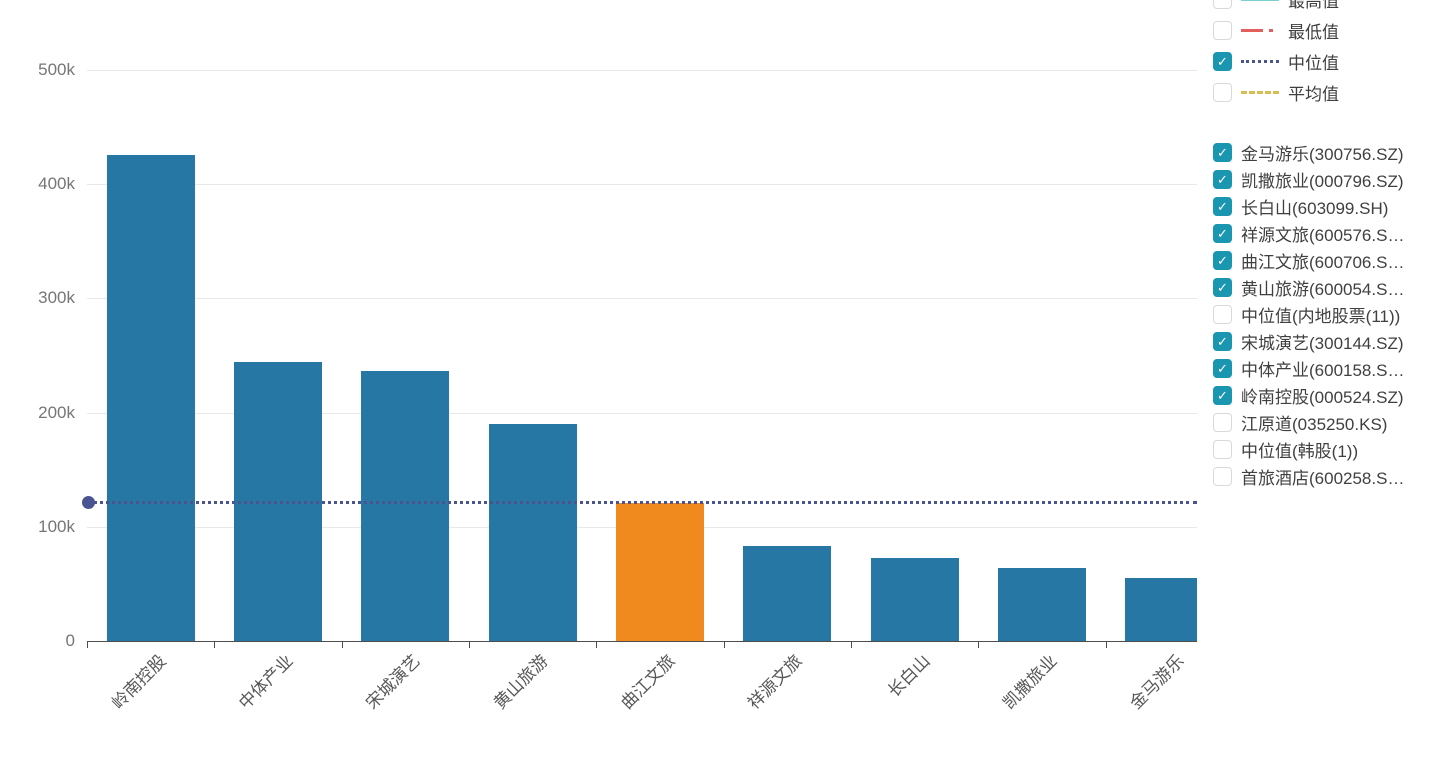  What do you see at coordinates (1260, 92) in the screenshot?
I see `dashed-line-icon` at bounding box center [1260, 92].